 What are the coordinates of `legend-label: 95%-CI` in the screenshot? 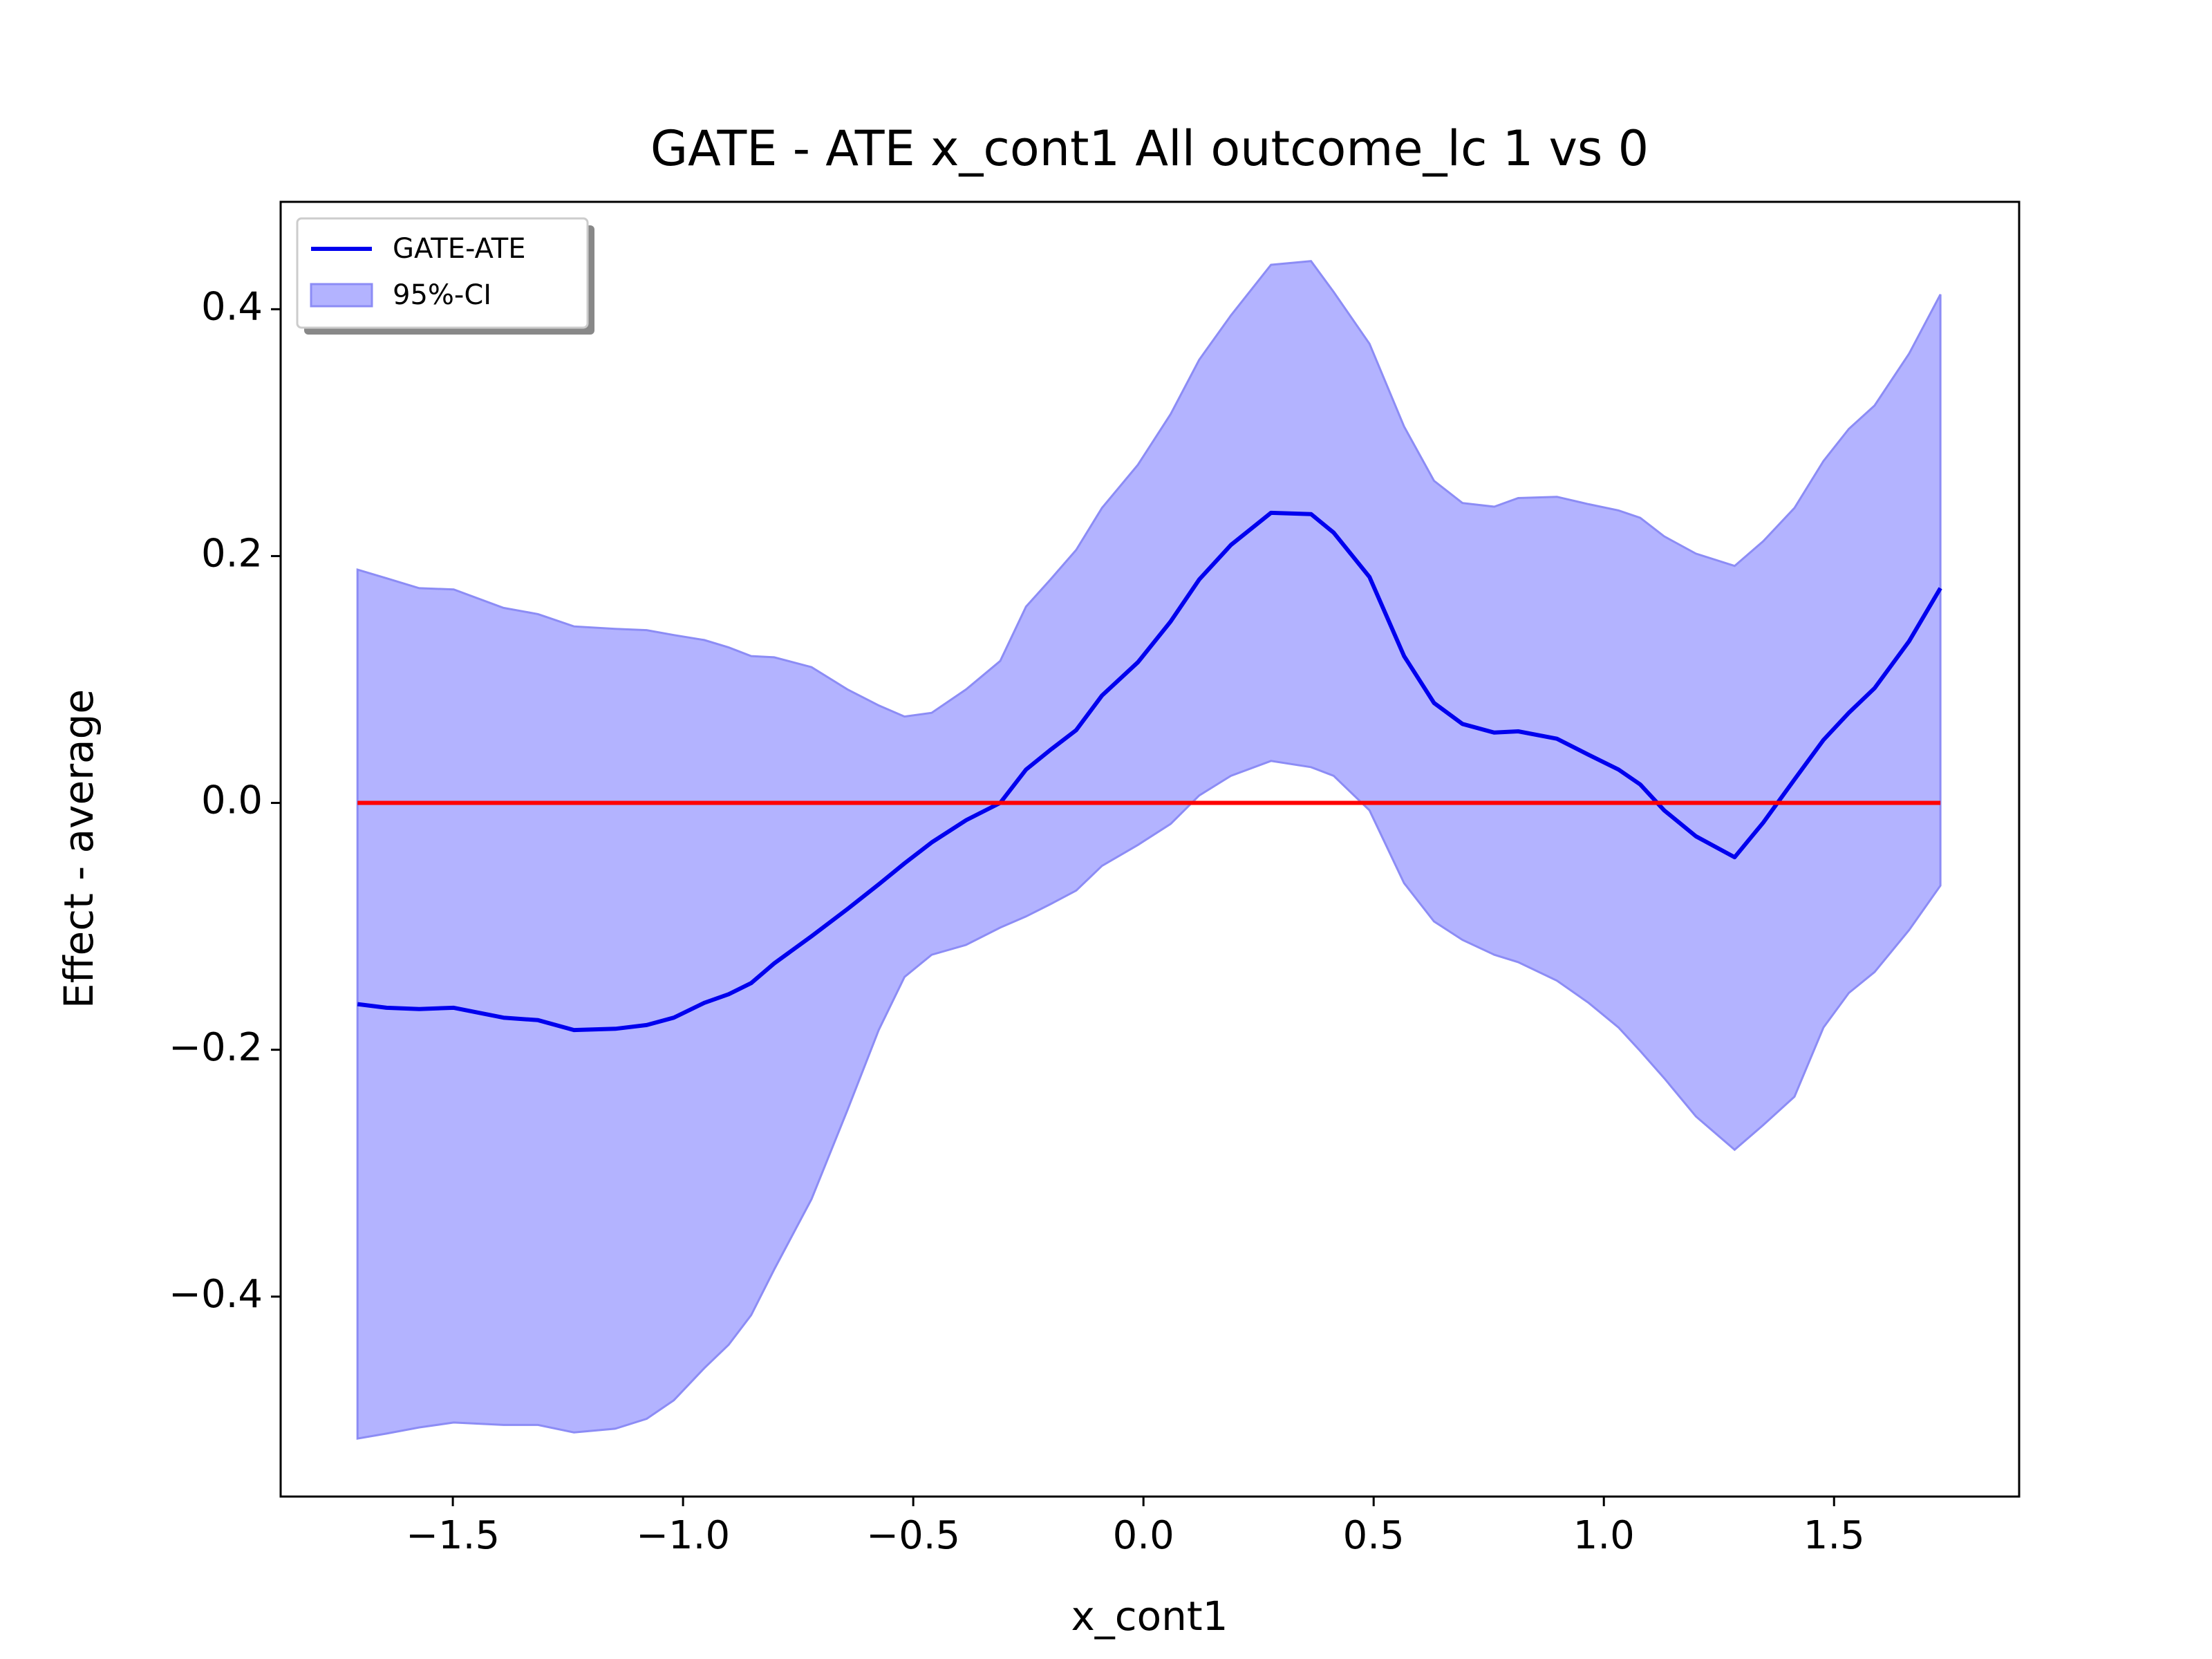 It's located at (442, 295).